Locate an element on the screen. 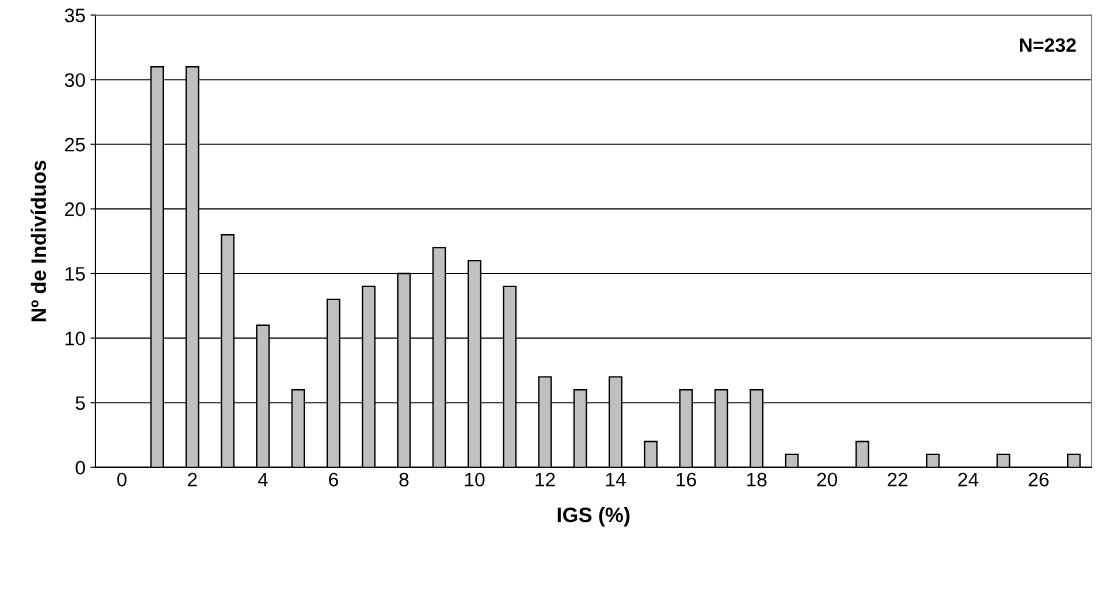 This screenshot has width=1097, height=603. annotation: N=232 is located at coordinates (1048, 45).